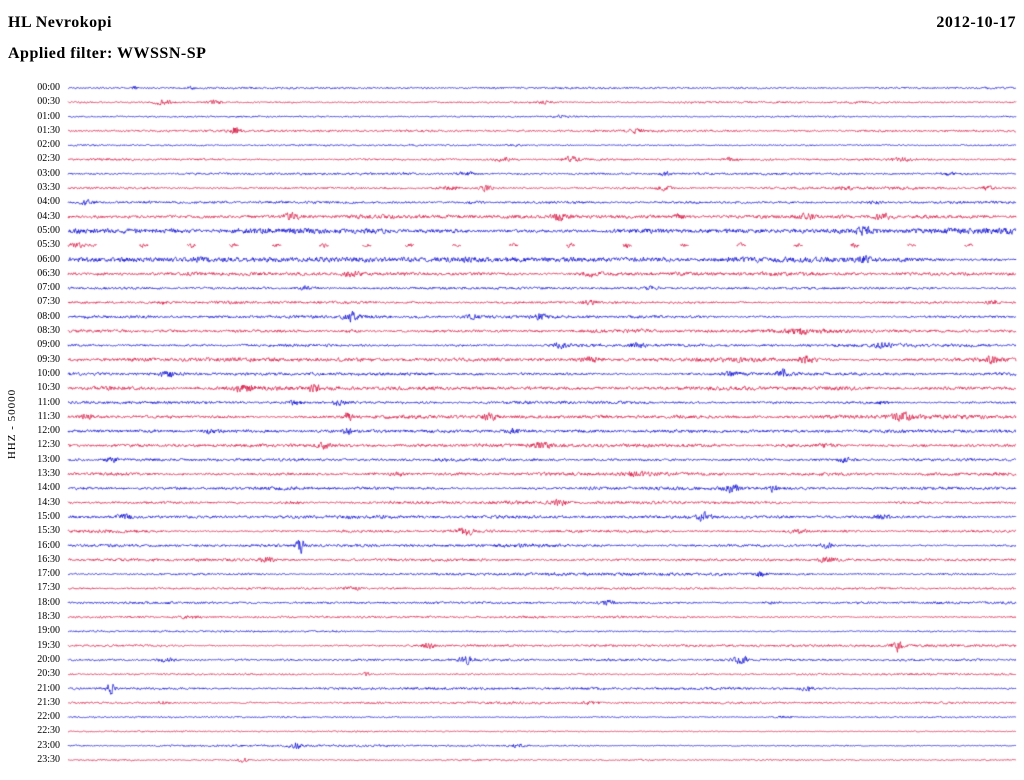 This screenshot has width=1024, height=780. What do you see at coordinates (48, 202) in the screenshot?
I see `time-label: 04:00` at bounding box center [48, 202].